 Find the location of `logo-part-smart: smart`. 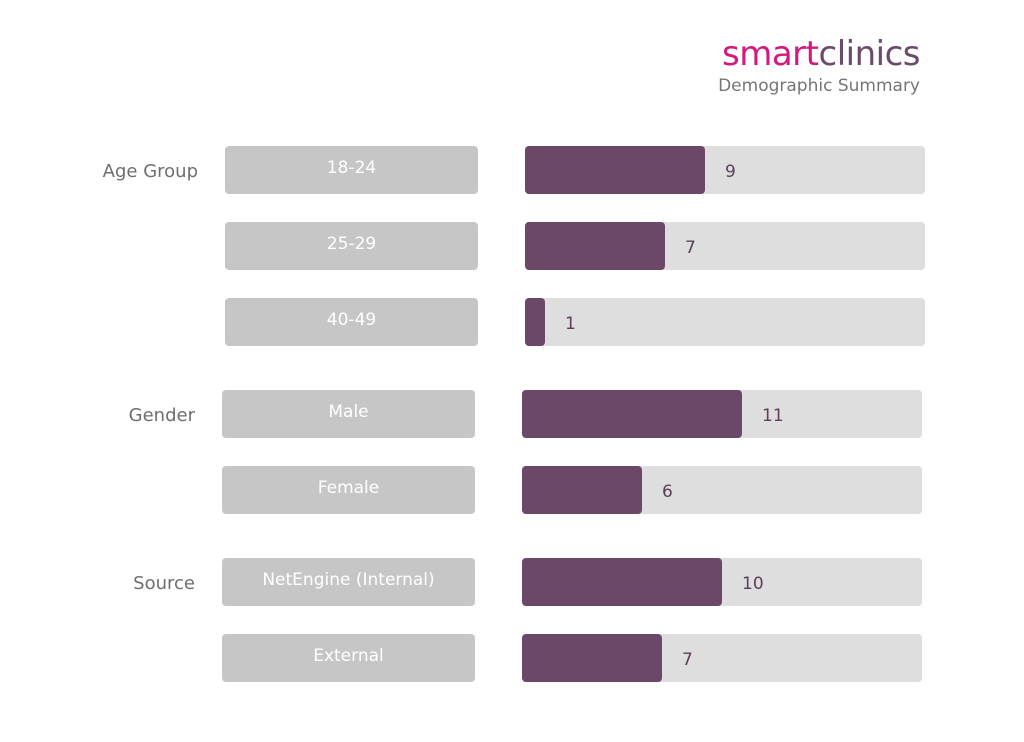

logo-part-smart: smart is located at coordinates (770, 54).